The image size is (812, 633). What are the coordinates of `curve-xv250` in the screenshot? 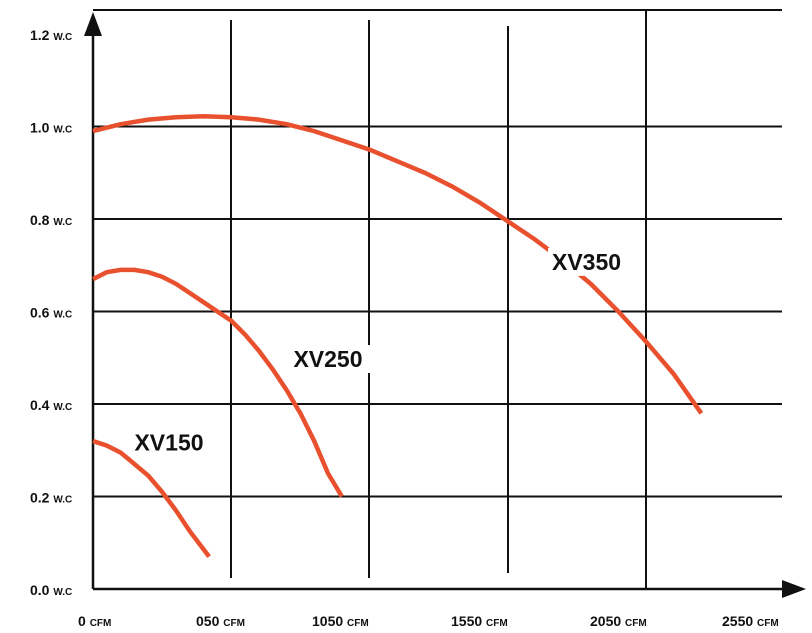 It's located at (217, 382).